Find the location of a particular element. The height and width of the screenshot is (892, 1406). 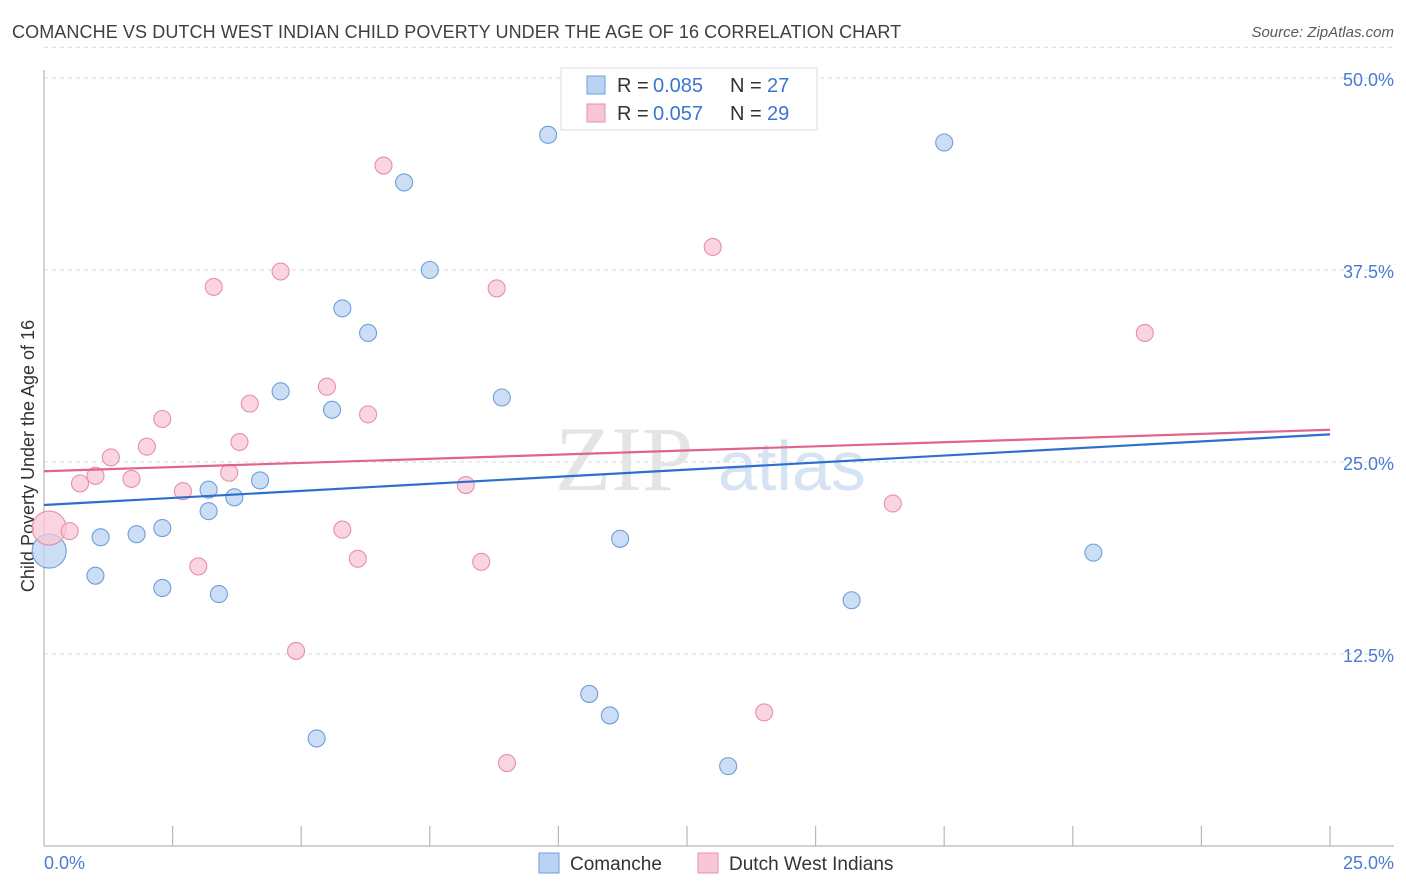

legend-n-label-2: N = is located at coordinates (746, 114).